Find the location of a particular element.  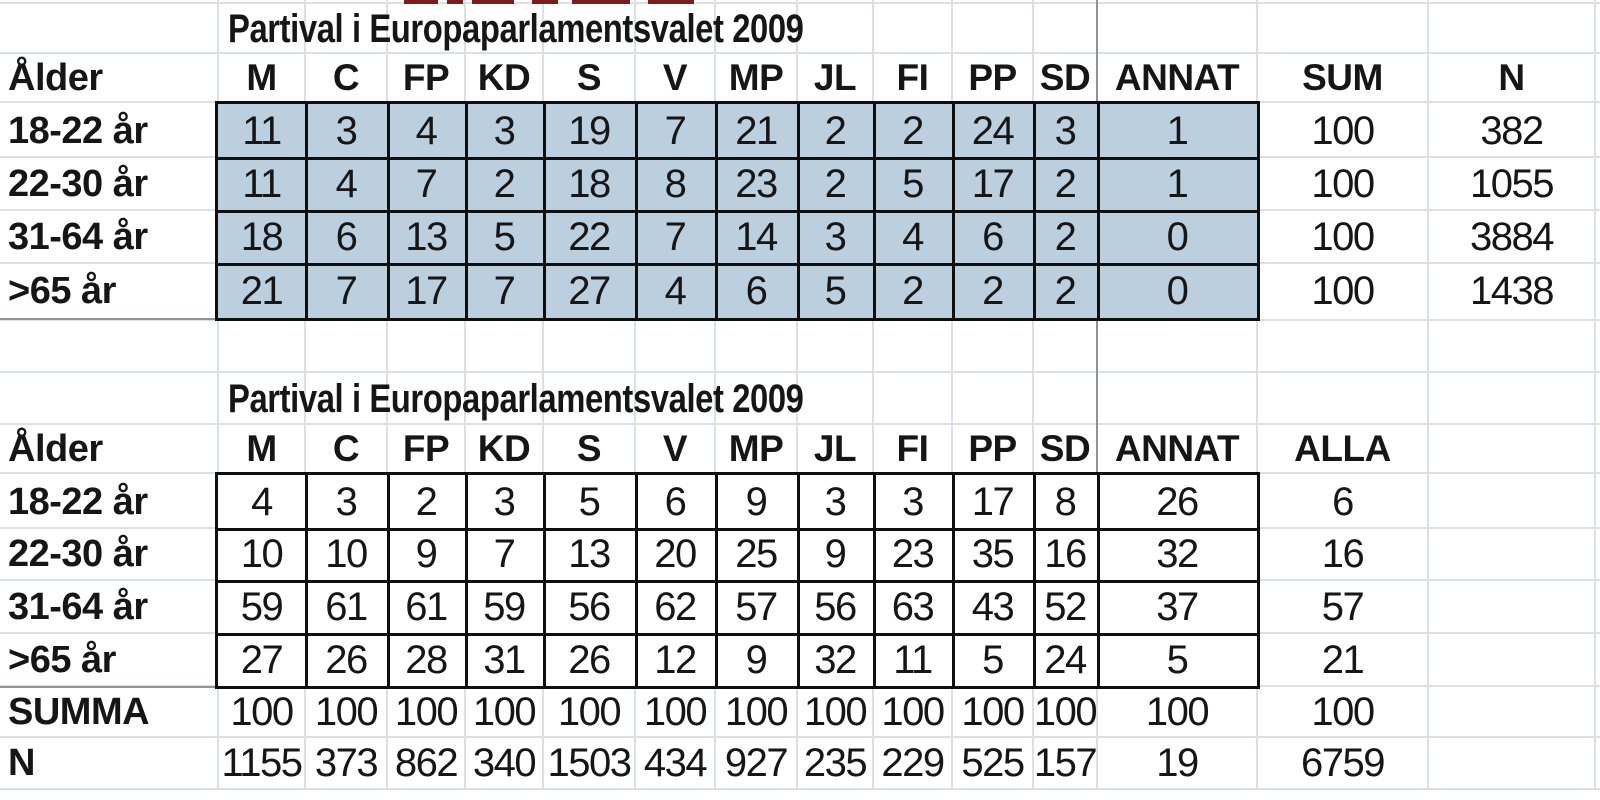

value-cell: 28 is located at coordinates (426, 659).